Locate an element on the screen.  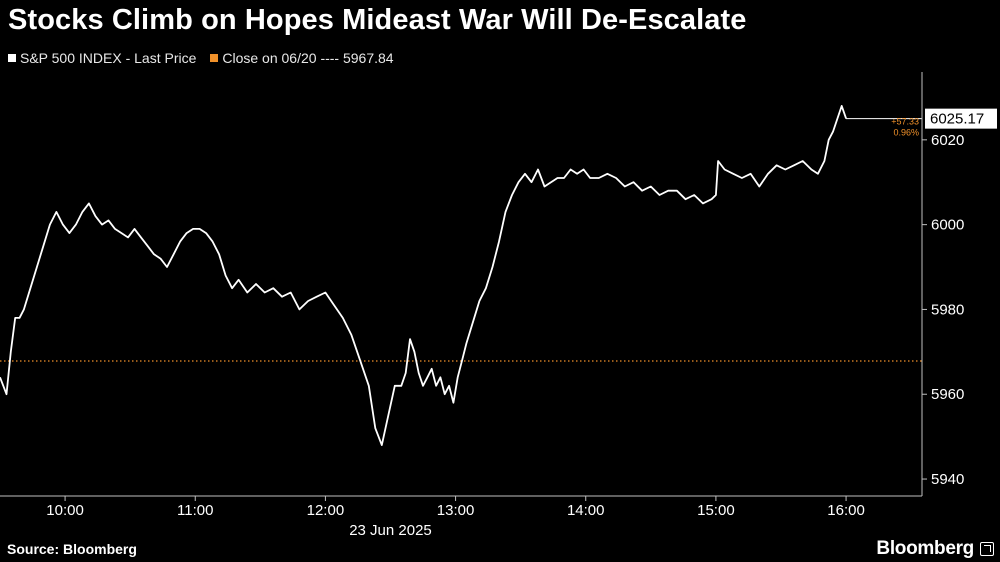
change-pct-label: 0.96% is located at coordinates (906, 133).